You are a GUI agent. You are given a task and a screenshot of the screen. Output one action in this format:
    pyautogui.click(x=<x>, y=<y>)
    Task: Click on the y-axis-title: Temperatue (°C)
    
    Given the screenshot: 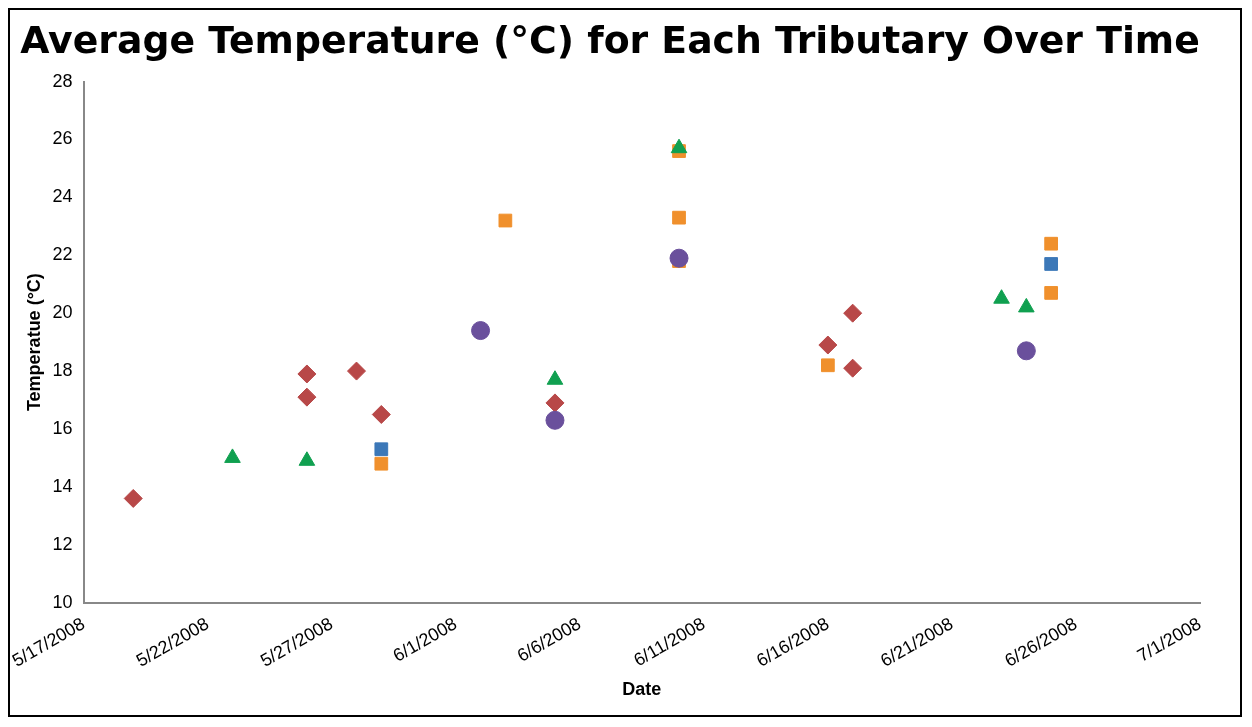 What is the action you would take?
    pyautogui.click(x=33, y=342)
    